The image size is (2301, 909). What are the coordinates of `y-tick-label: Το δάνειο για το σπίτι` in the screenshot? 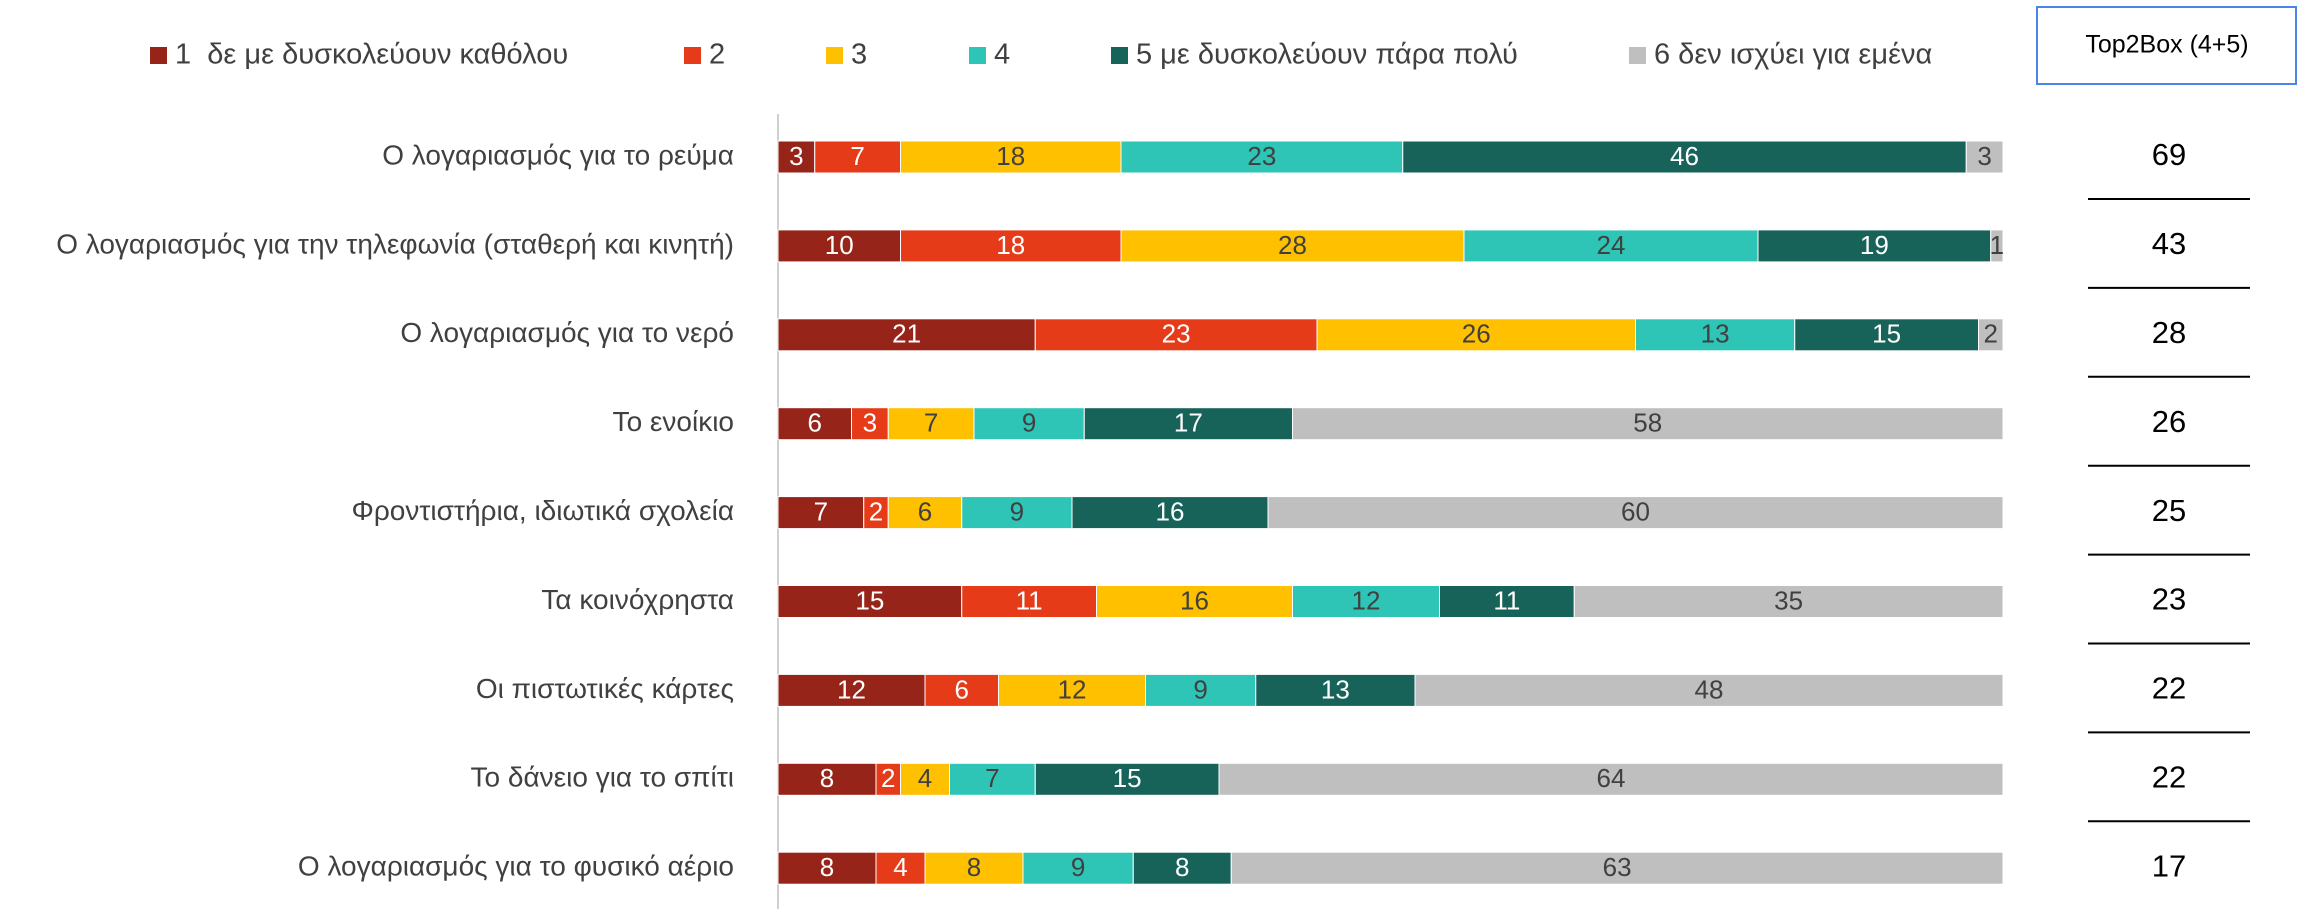 It's located at (602, 777).